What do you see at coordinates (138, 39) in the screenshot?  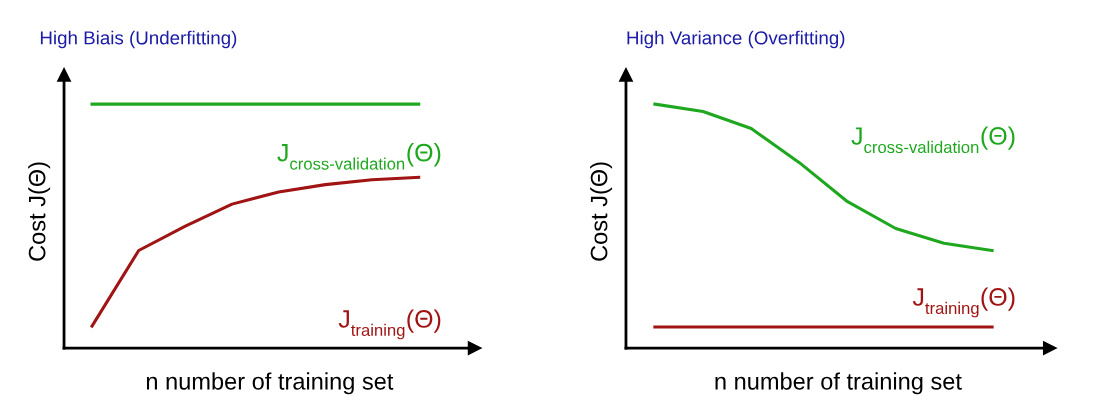 I see `chart-title: High Biais (Underfitting)` at bounding box center [138, 39].